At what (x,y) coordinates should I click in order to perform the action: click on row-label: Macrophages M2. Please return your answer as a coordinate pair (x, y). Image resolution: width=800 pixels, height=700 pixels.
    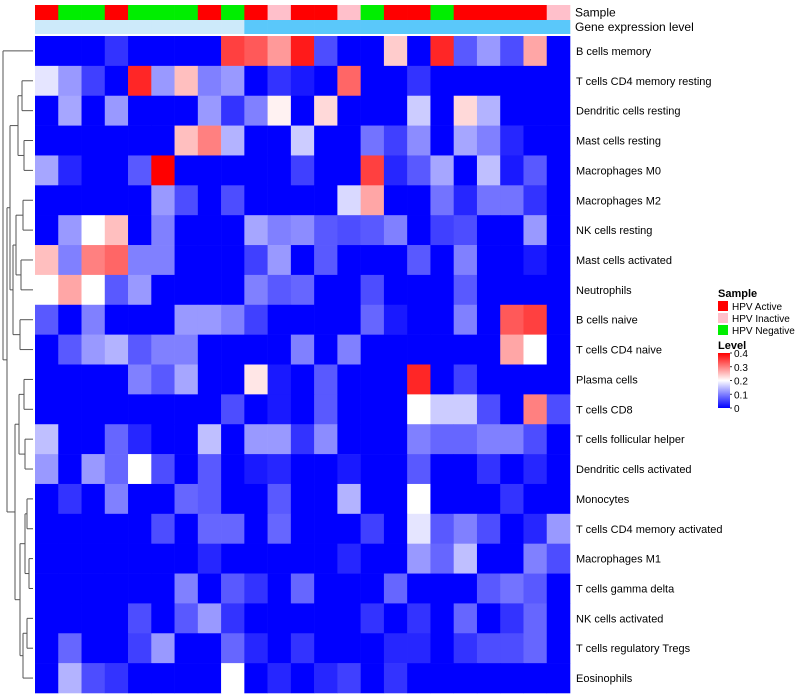
    Looking at the image, I should click on (618, 201).